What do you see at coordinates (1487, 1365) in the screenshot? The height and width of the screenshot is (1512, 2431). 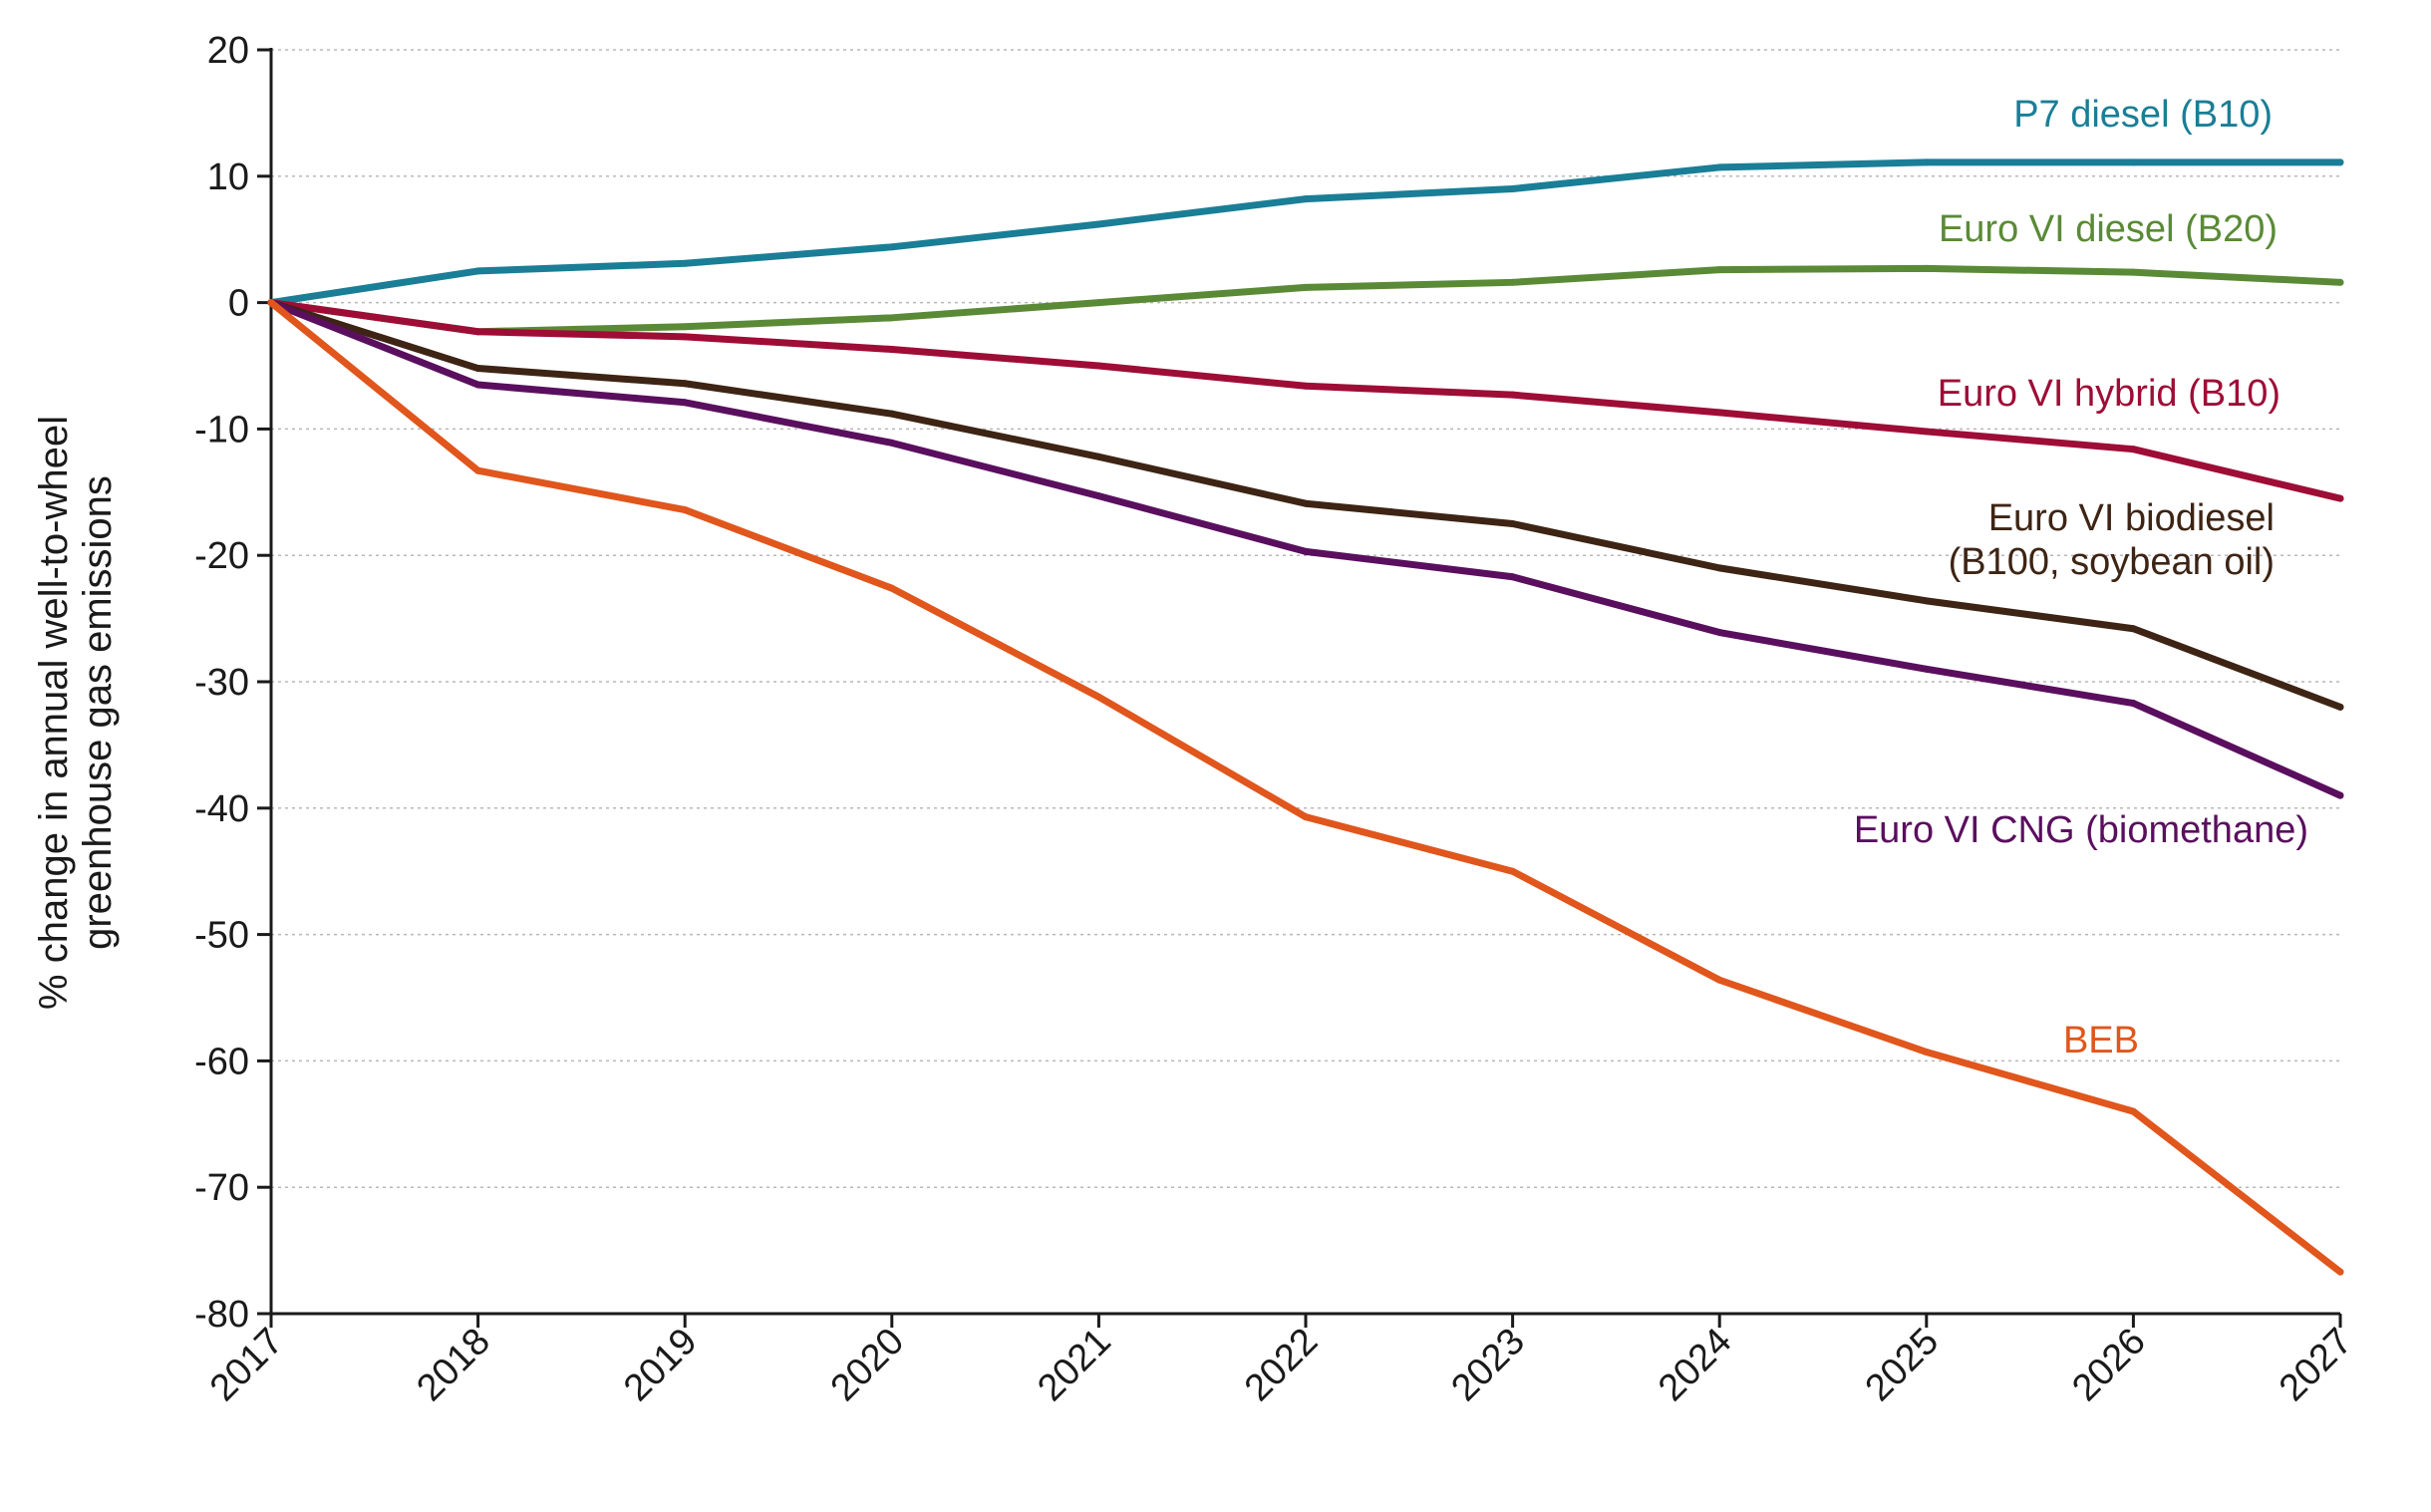 I see `x-tick-label: 2023` at bounding box center [1487, 1365].